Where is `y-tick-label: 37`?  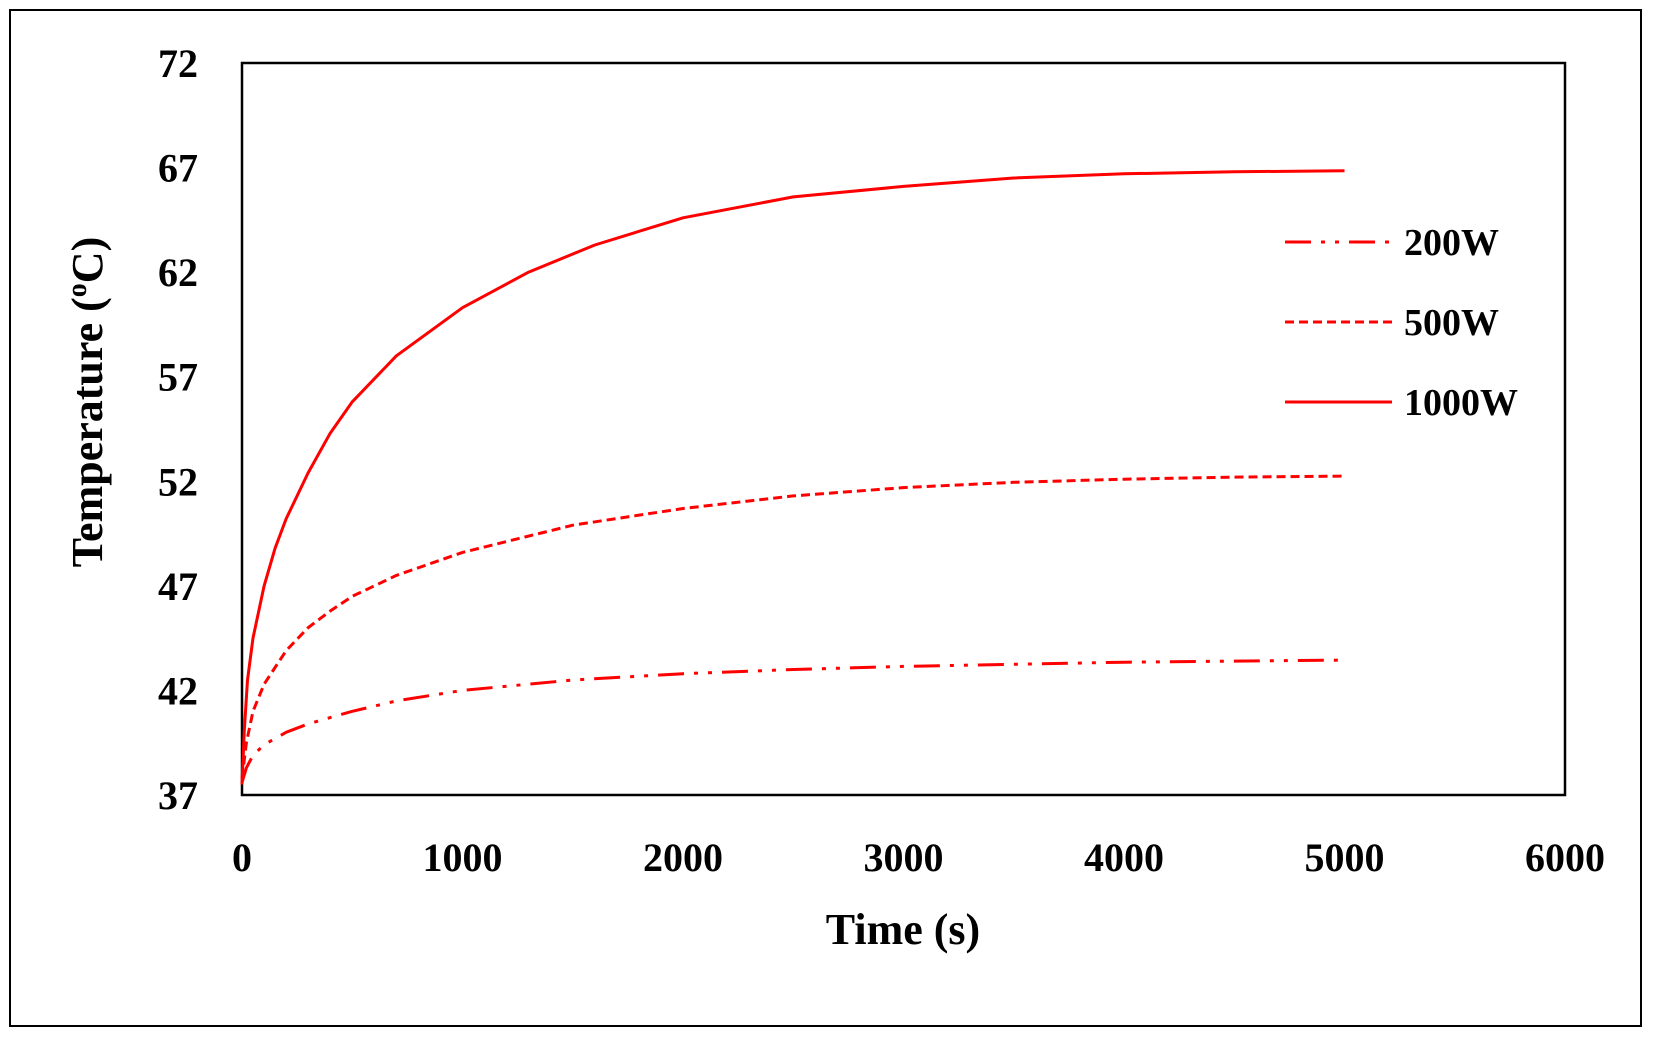 y-tick-label: 37 is located at coordinates (178, 795).